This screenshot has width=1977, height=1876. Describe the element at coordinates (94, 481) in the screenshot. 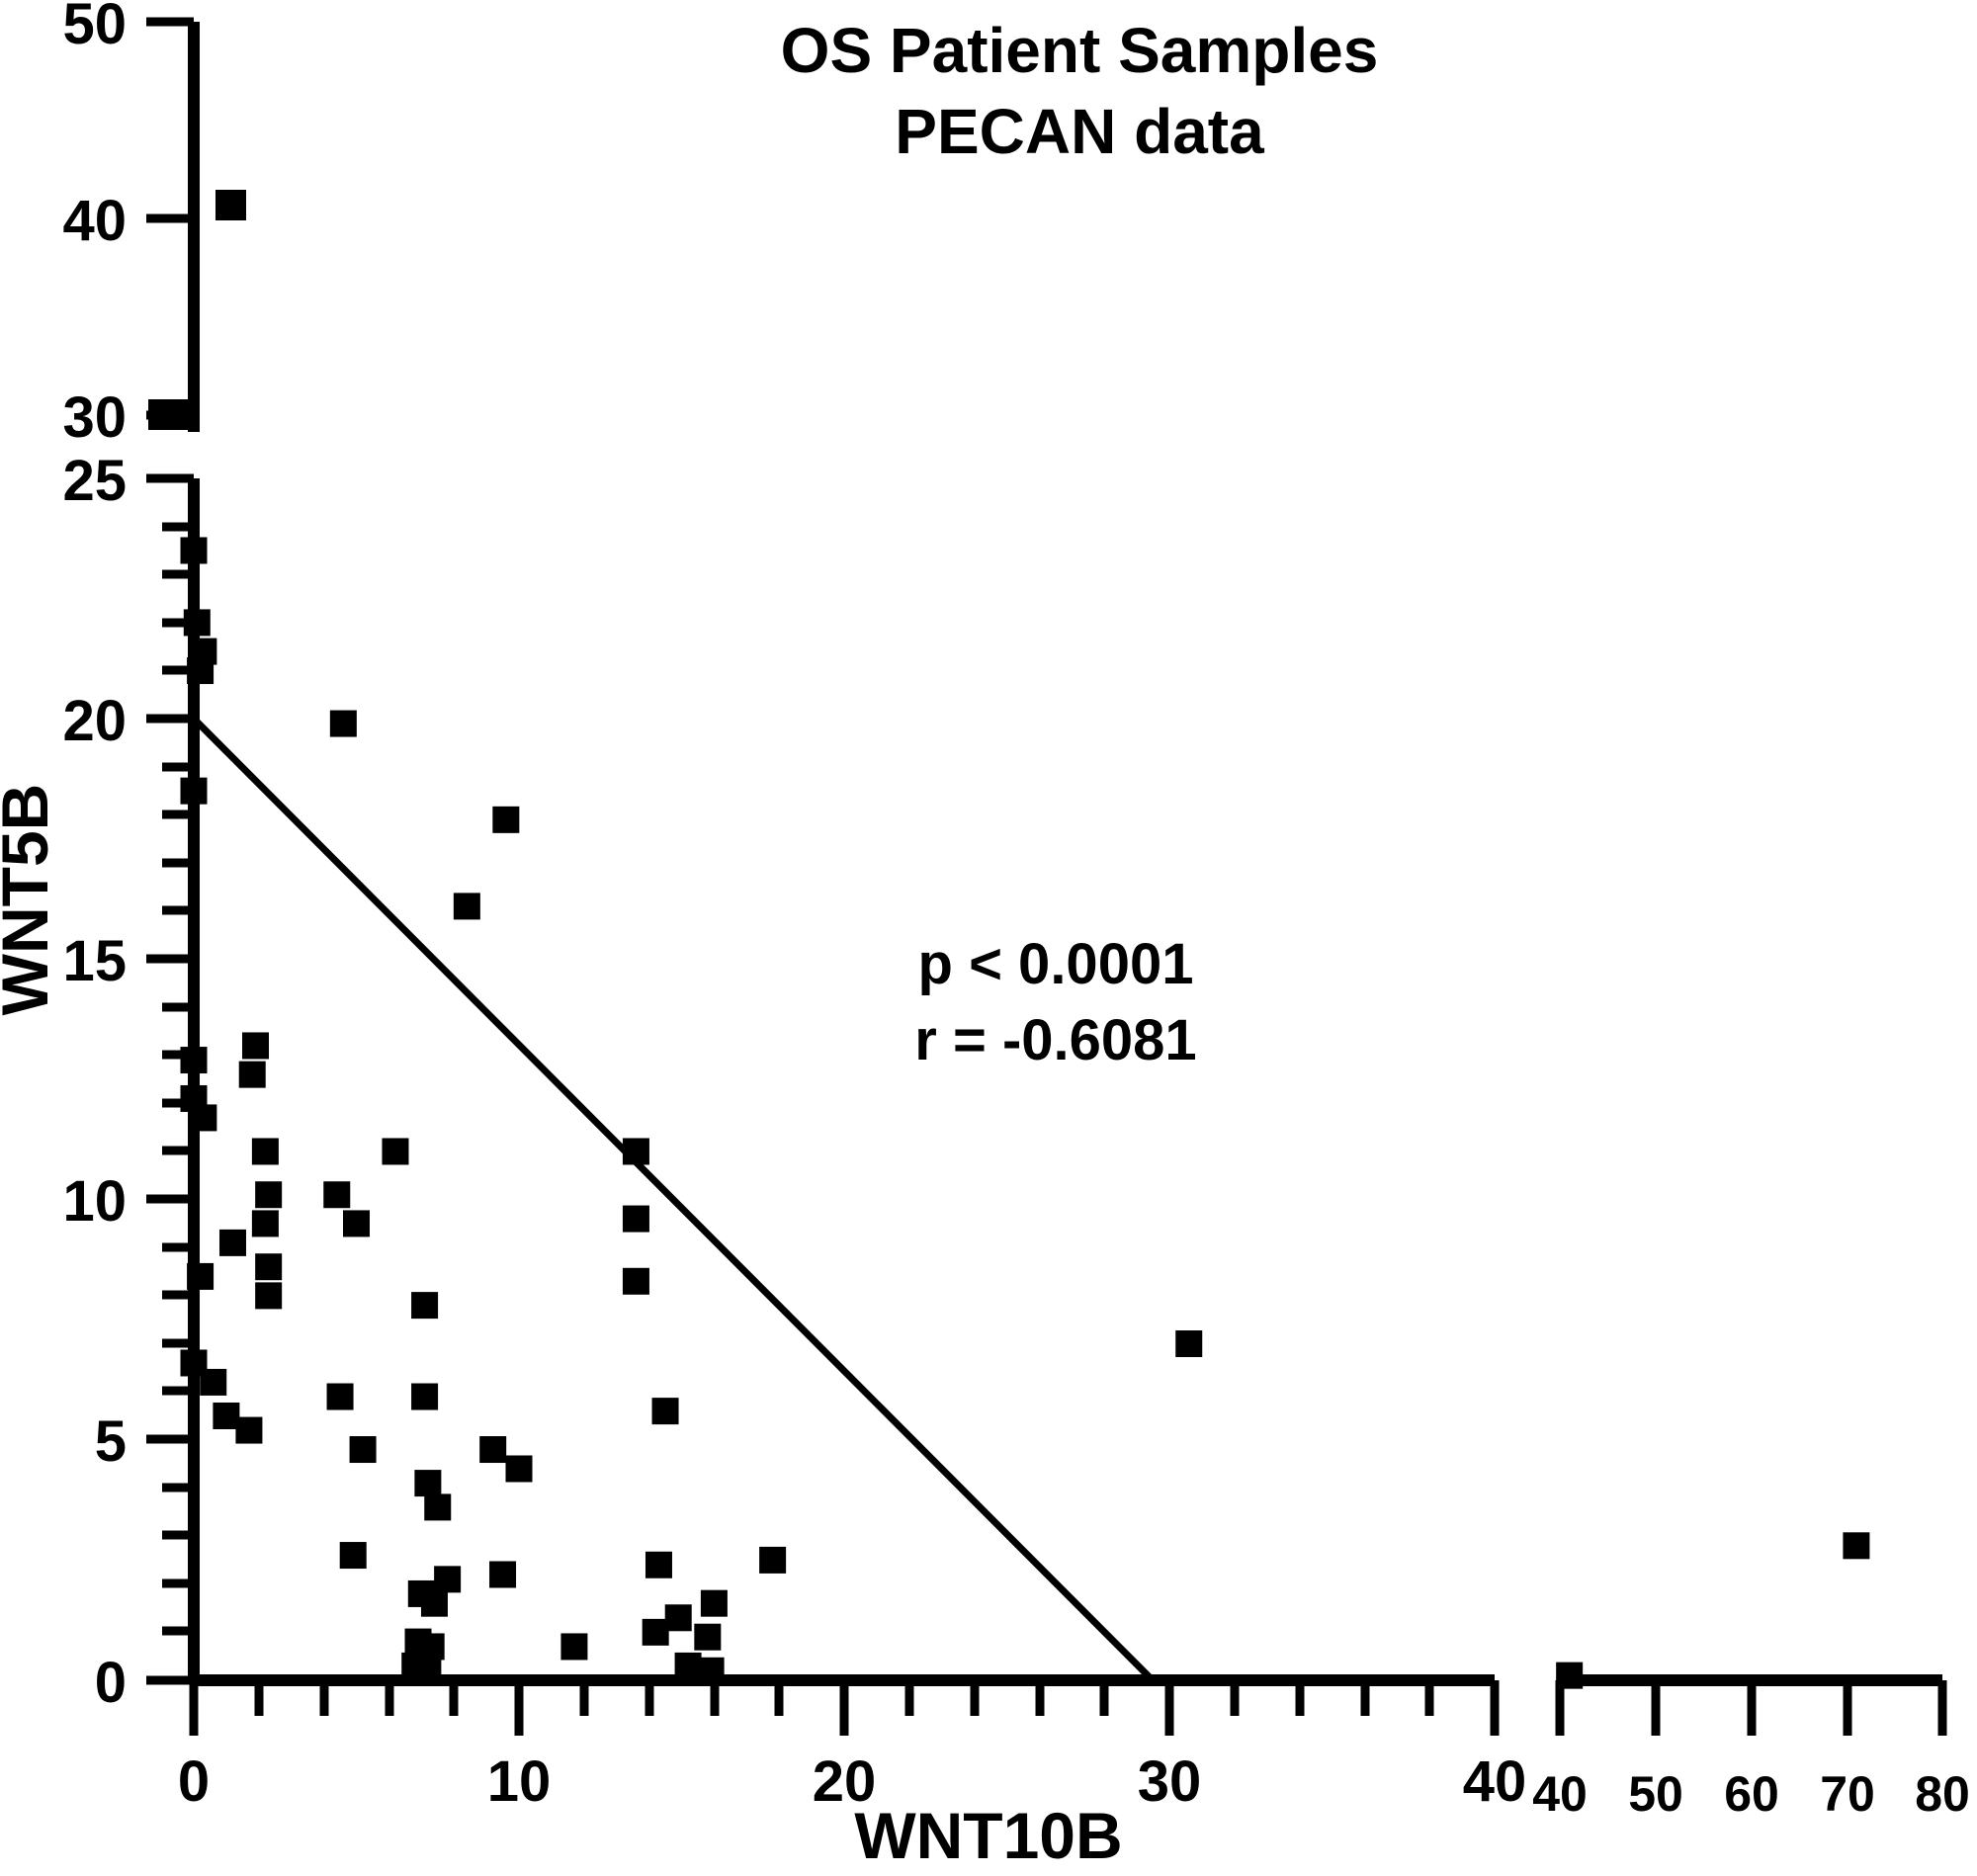

I see `y-tick-label-25: 25` at that location.